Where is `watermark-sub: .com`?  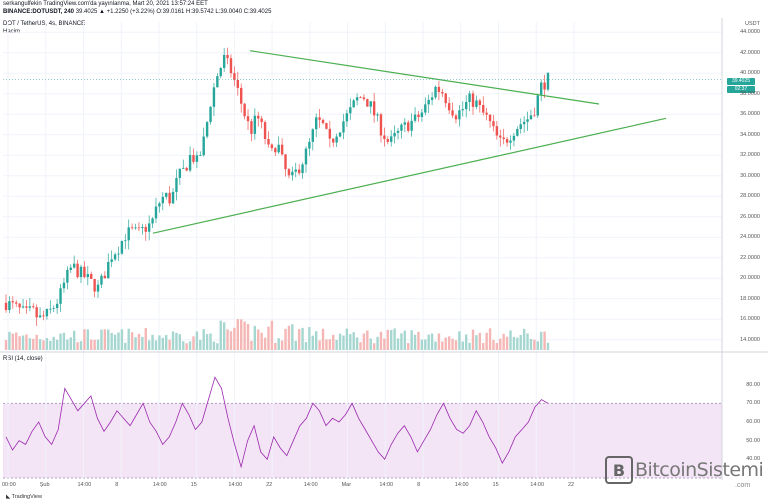
watermark-sub: .com is located at coordinates (743, 485).